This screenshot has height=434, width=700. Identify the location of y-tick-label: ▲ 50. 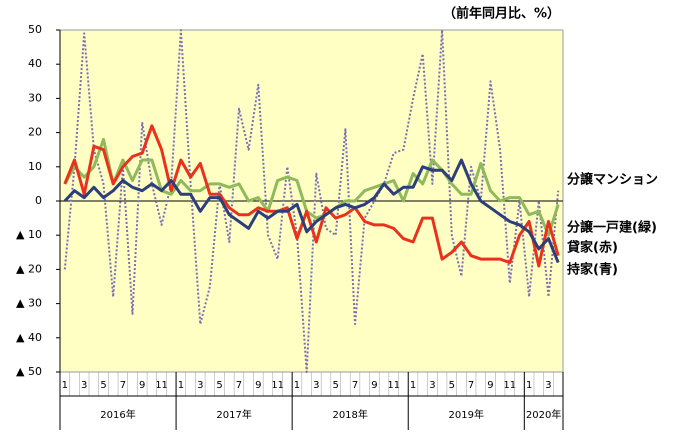
(29, 371).